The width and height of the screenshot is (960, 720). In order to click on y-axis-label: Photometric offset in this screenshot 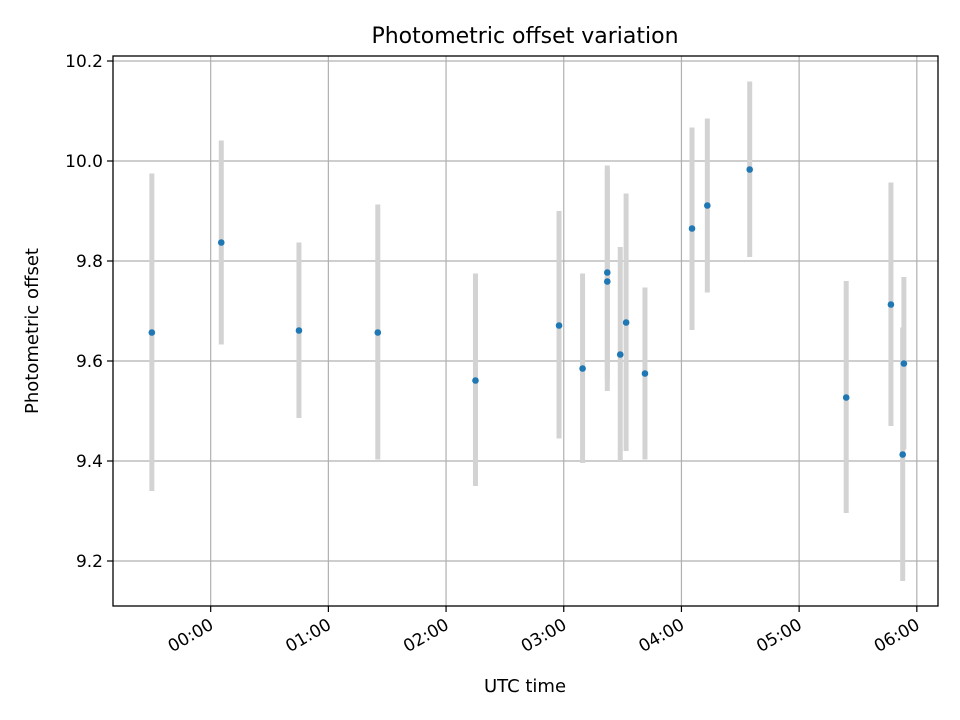, I will do `click(32, 331)`.